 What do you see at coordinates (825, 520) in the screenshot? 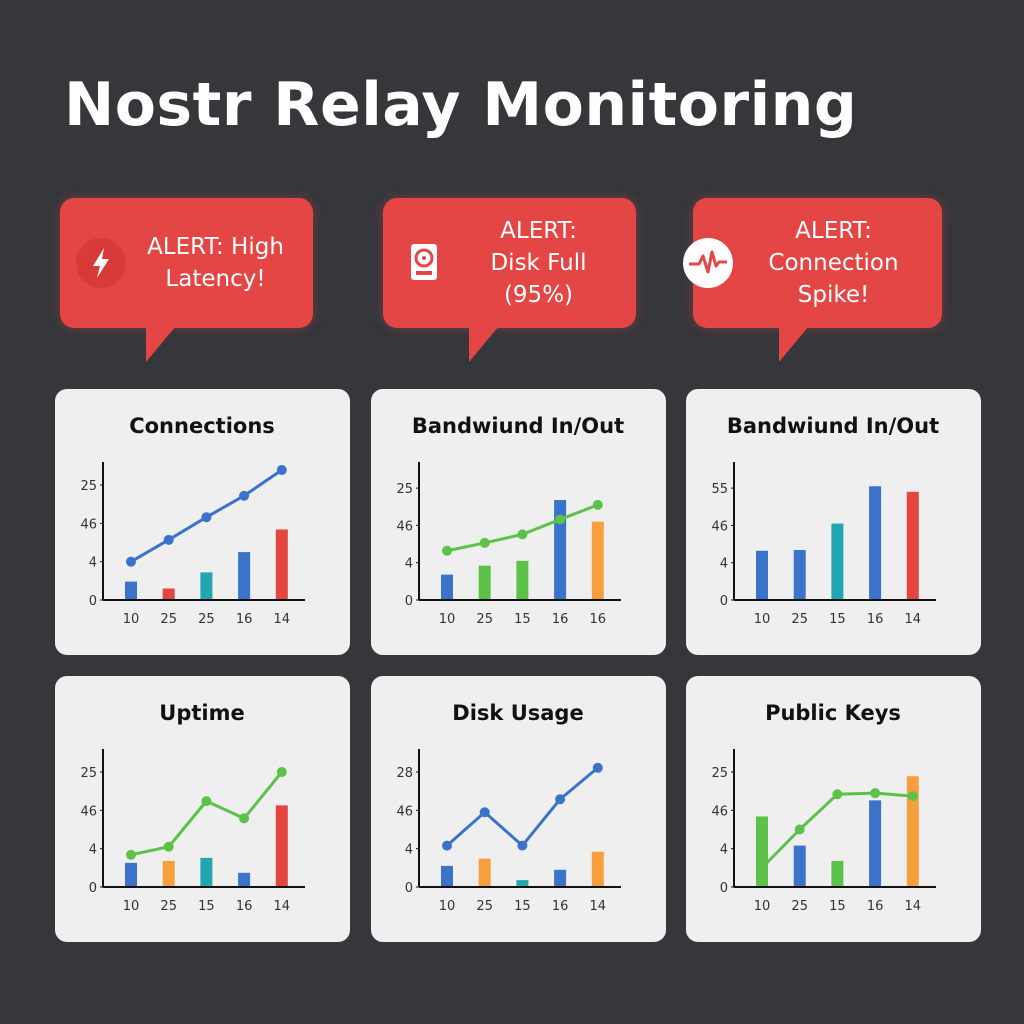
I see `chart: Bandwiund In/Out 0 4 46 55 10 25 15 16 14` at bounding box center [825, 520].